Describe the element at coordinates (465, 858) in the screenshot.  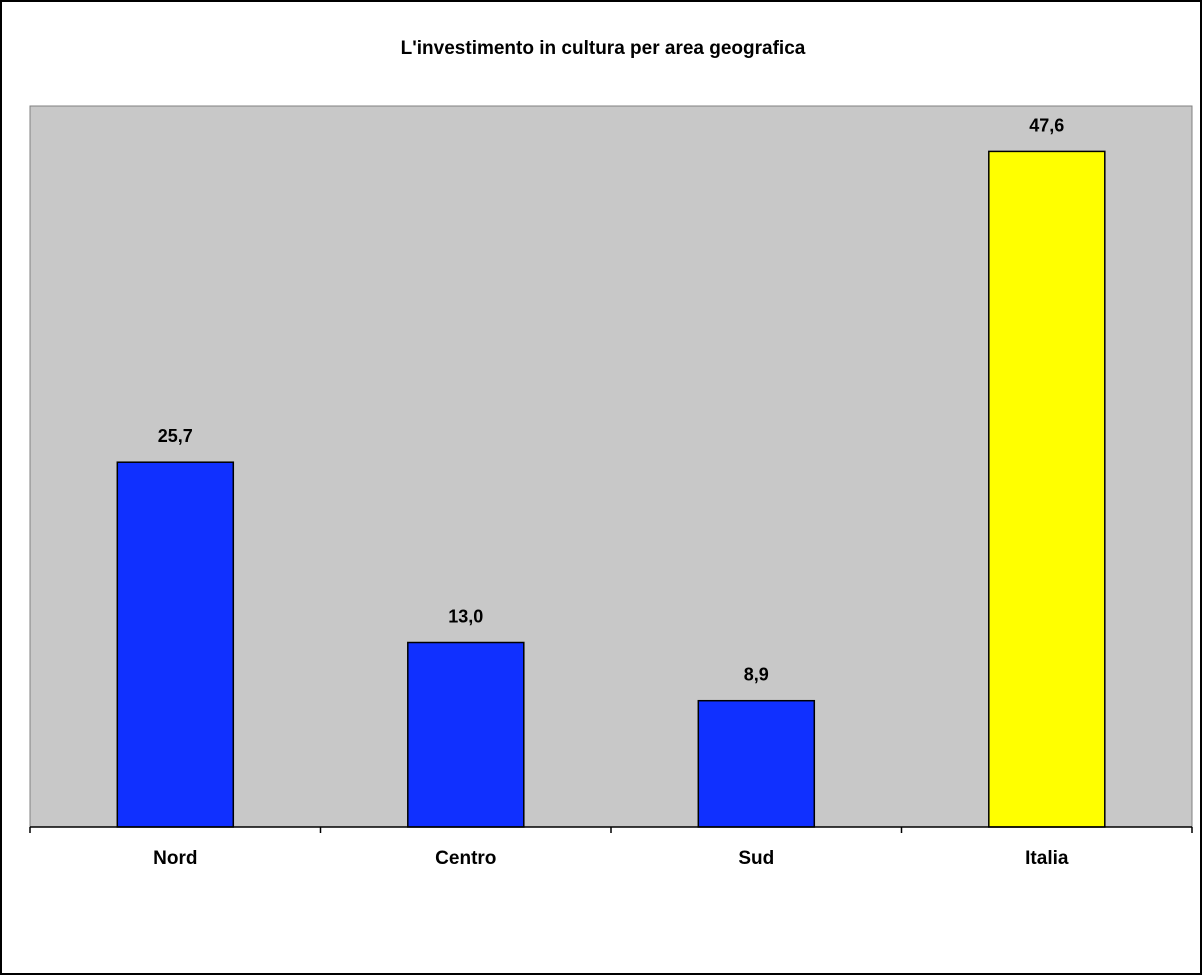
I see `x-tick-label-centro: Centro` at that location.